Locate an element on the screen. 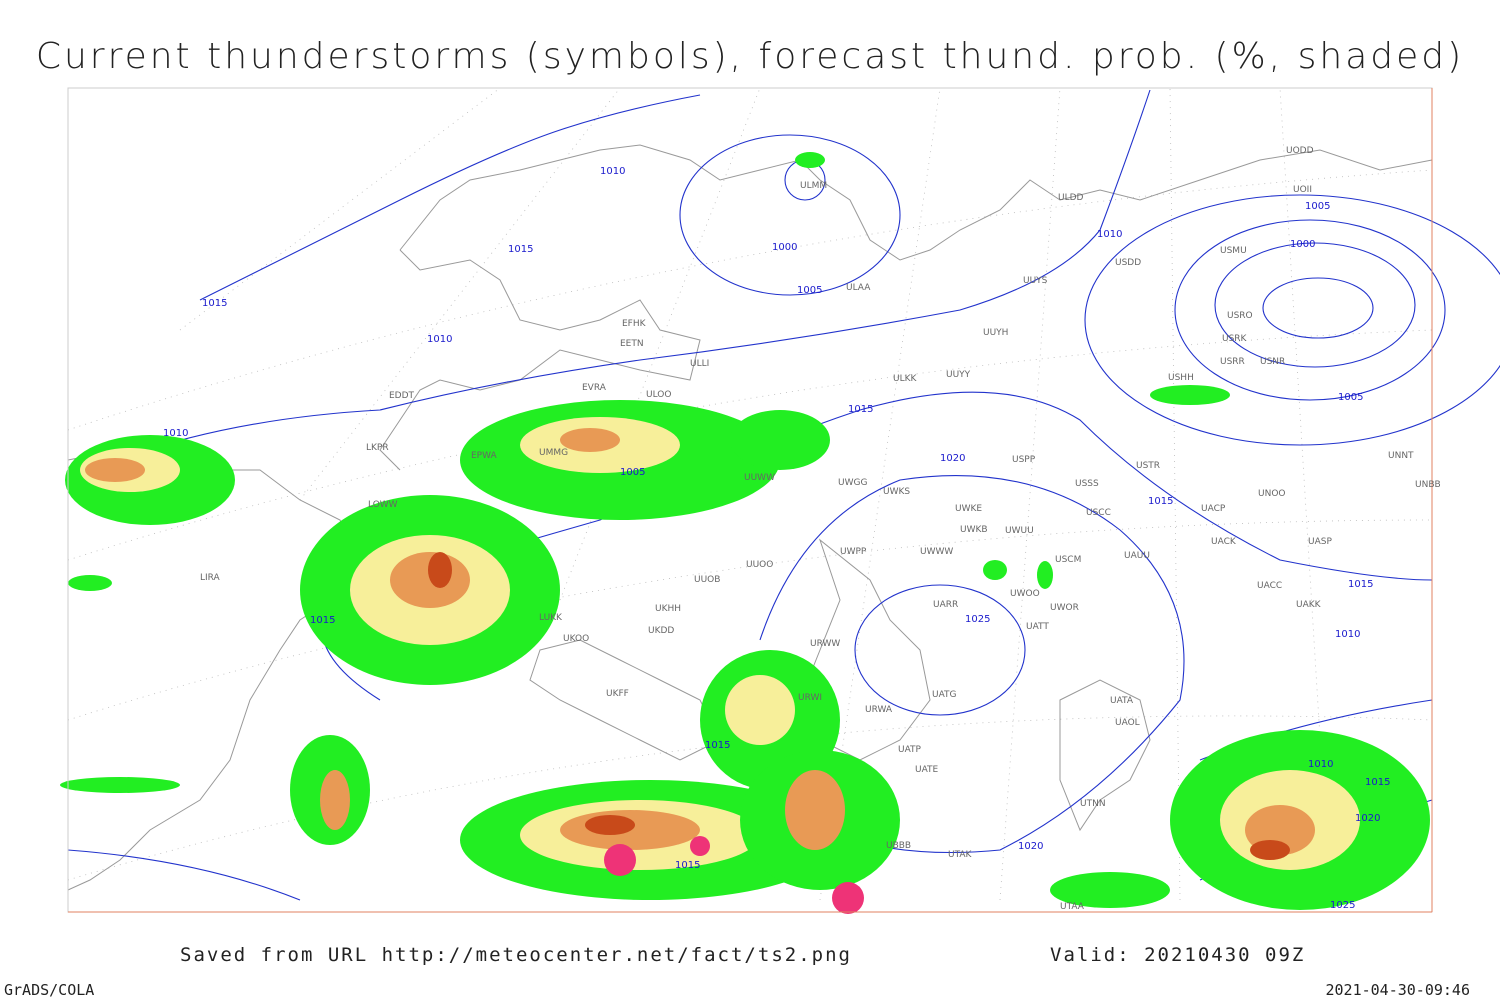 The width and height of the screenshot is (1500, 1000). station-label: UWPP is located at coordinates (853, 552).